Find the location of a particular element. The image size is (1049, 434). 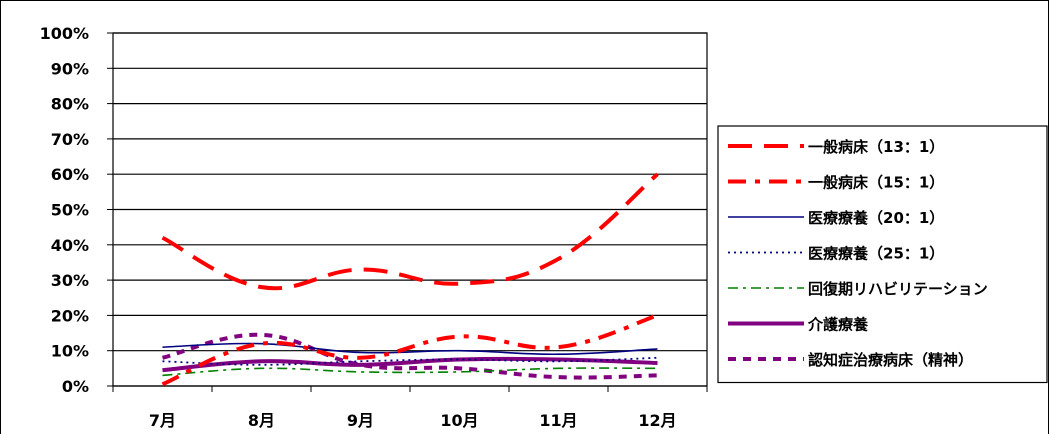

y-tick-label: 30% is located at coordinates (70, 280).